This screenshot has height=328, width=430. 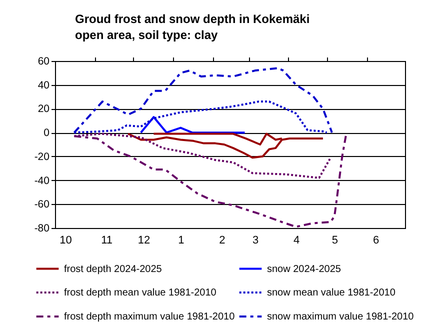 I want to click on y-tick-label: -60, so click(x=42, y=204).